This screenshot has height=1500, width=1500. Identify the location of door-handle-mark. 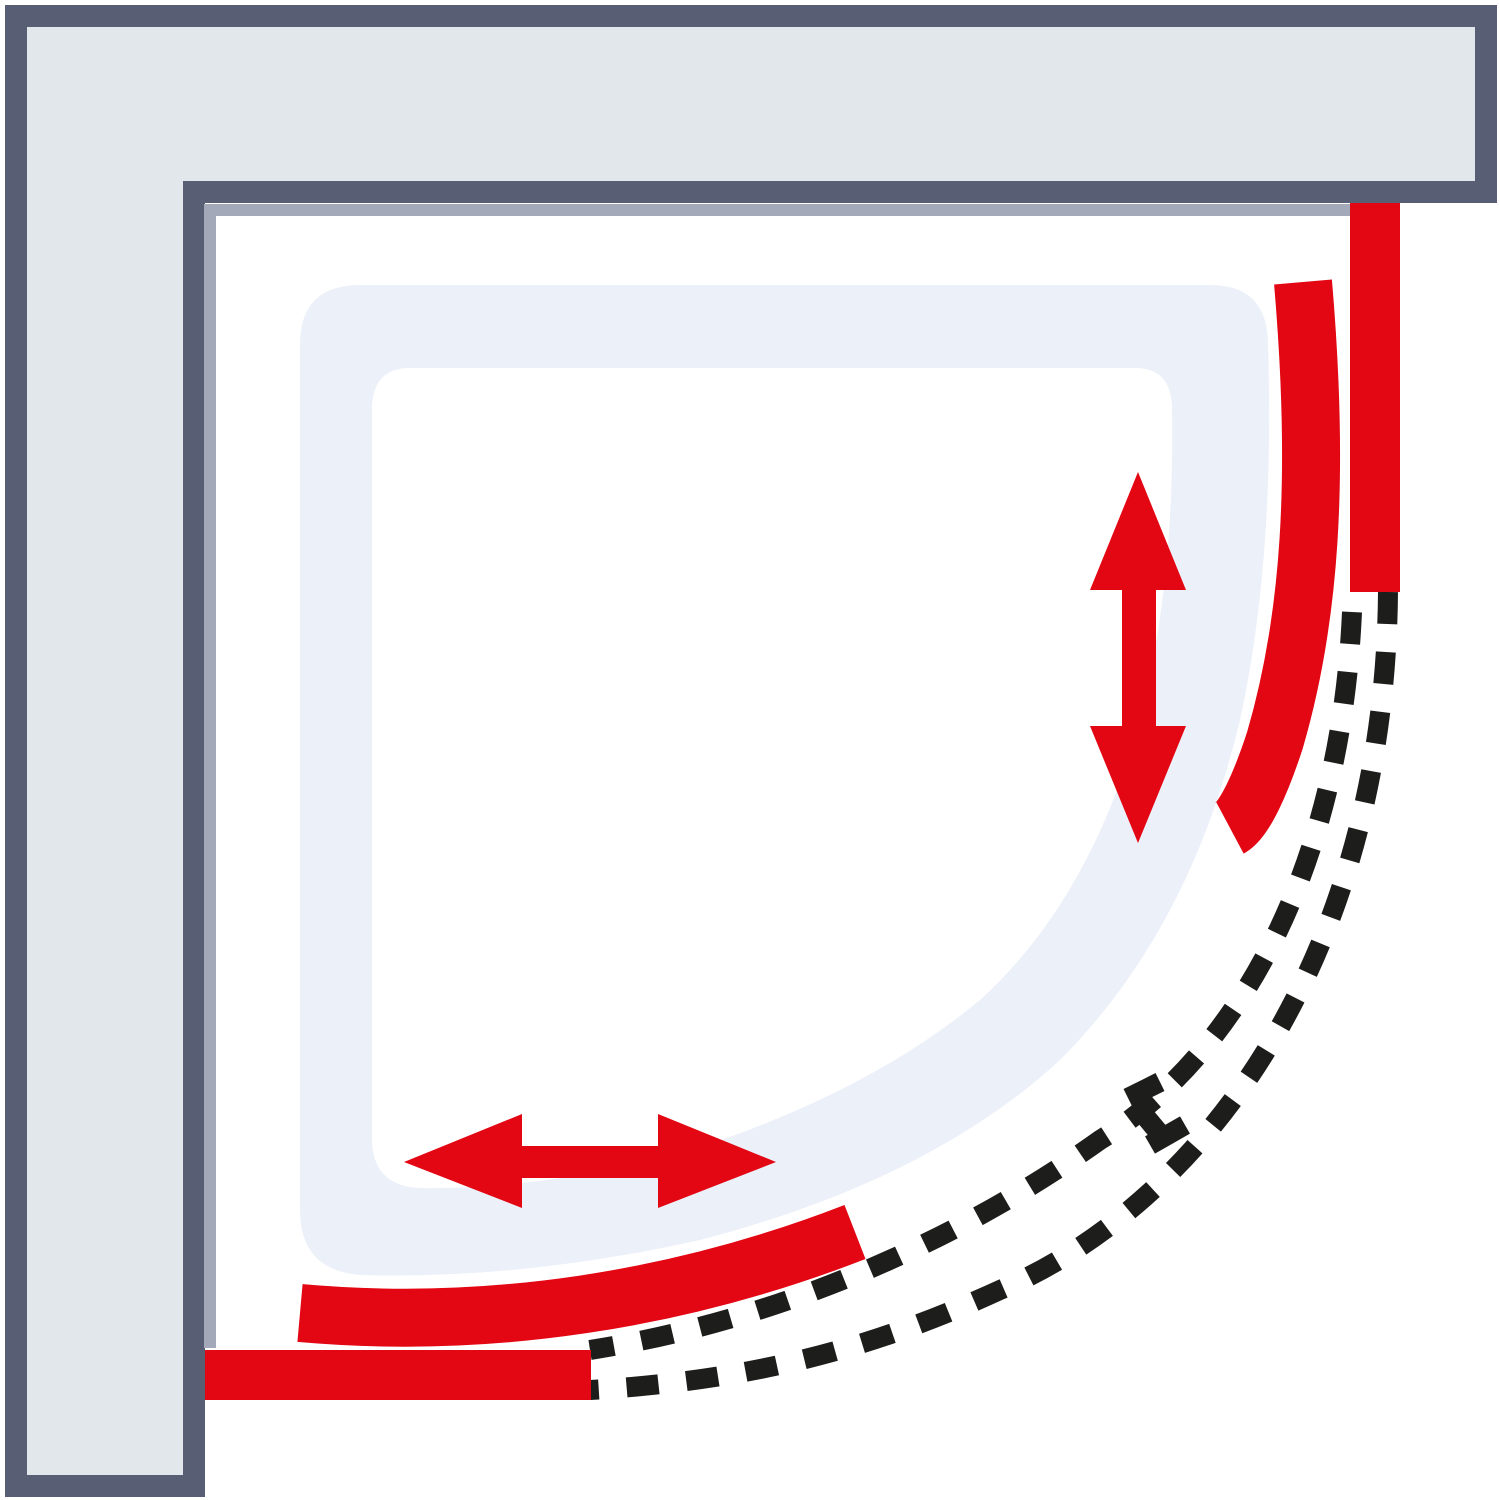
(1156, 1113).